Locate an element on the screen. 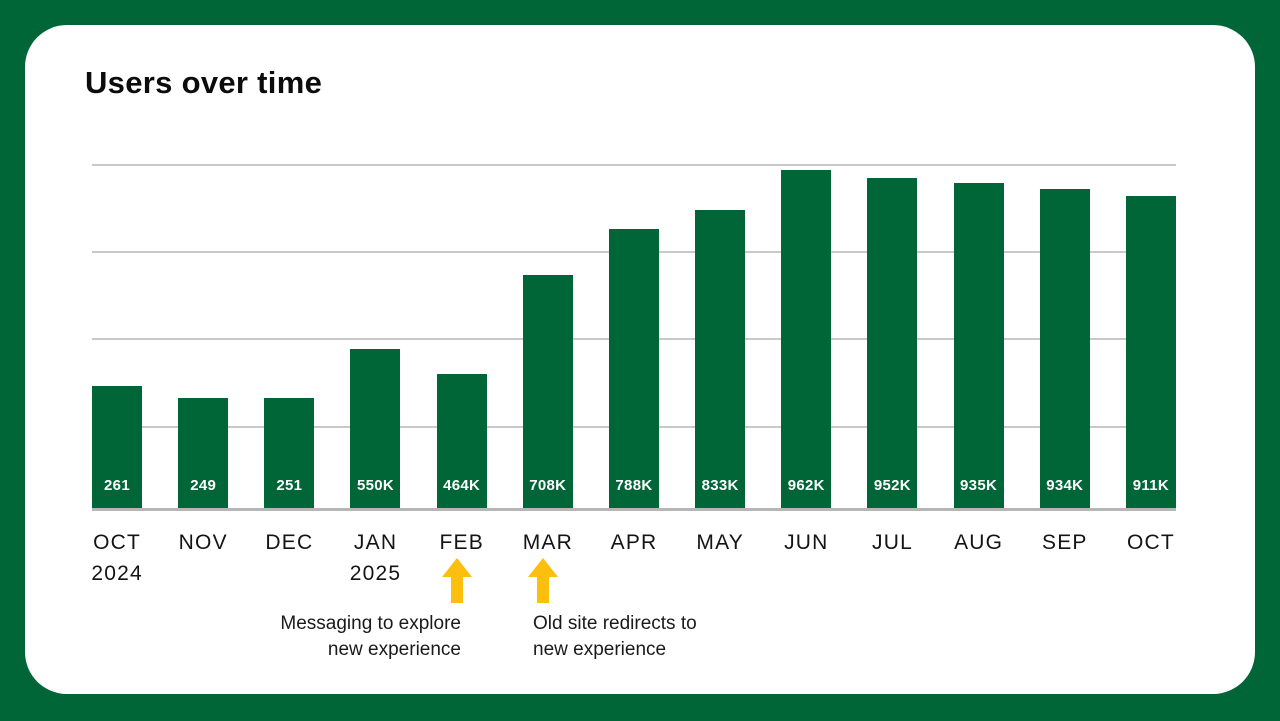 Image resolution: width=1280 pixels, height=721 pixels. x-axis-label: OCT is located at coordinates (1151, 558).